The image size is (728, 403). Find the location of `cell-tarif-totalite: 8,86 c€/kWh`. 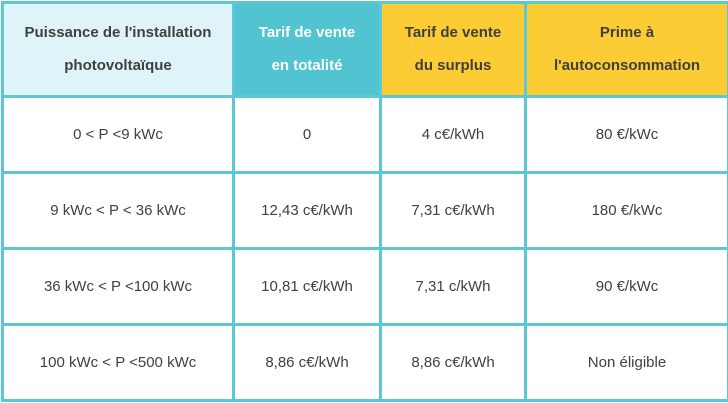

cell-tarif-totalite: 8,86 c€/kWh is located at coordinates (307, 362).